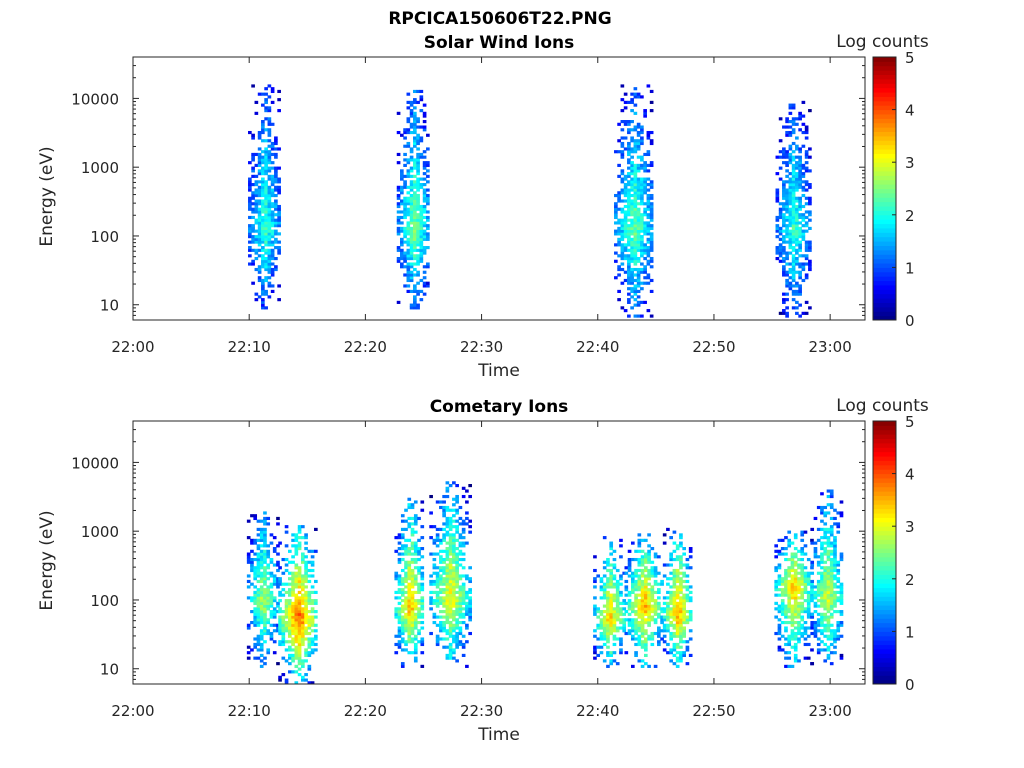 The width and height of the screenshot is (1024, 768). Describe the element at coordinates (109, 306) in the screenshot. I see `y-tick-label: 10` at that location.